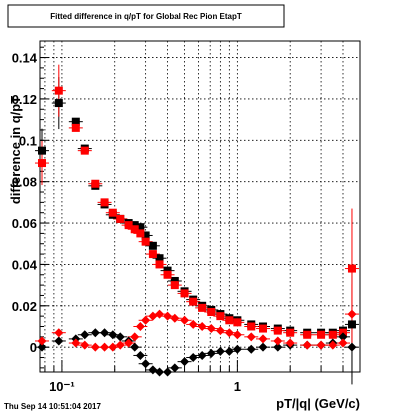  I want to click on y-tick-label: 0.12, so click(24, 99).